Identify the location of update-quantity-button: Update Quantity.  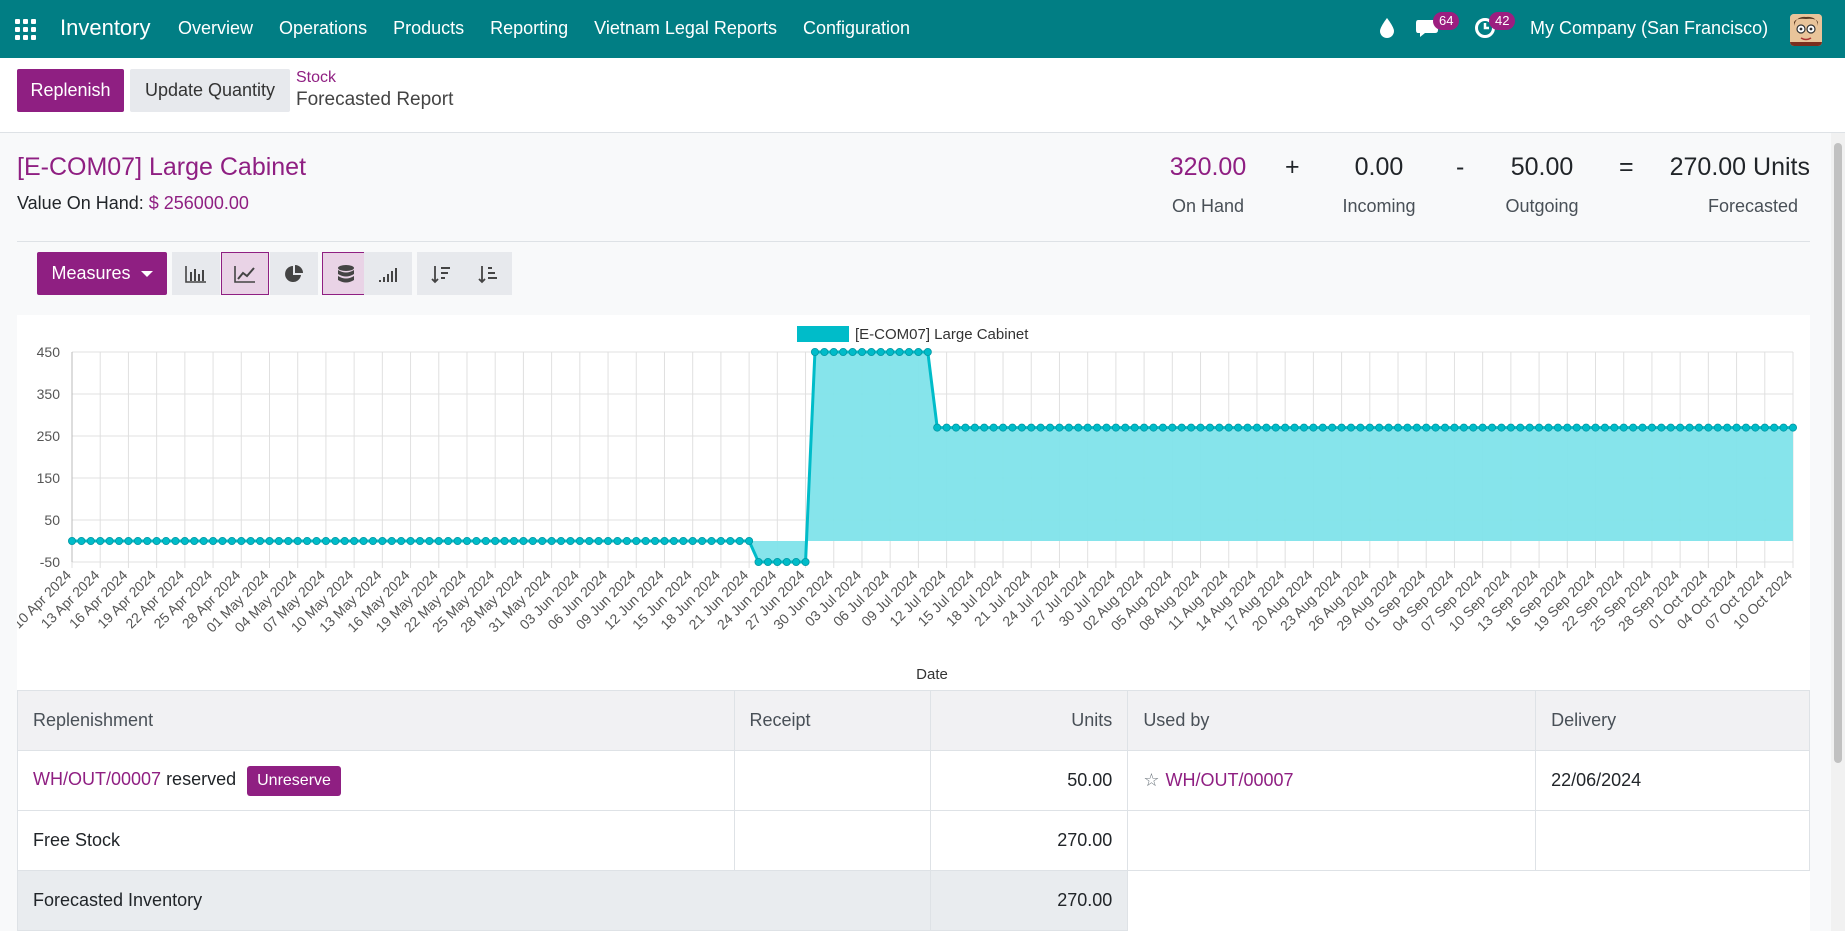
(210, 90).